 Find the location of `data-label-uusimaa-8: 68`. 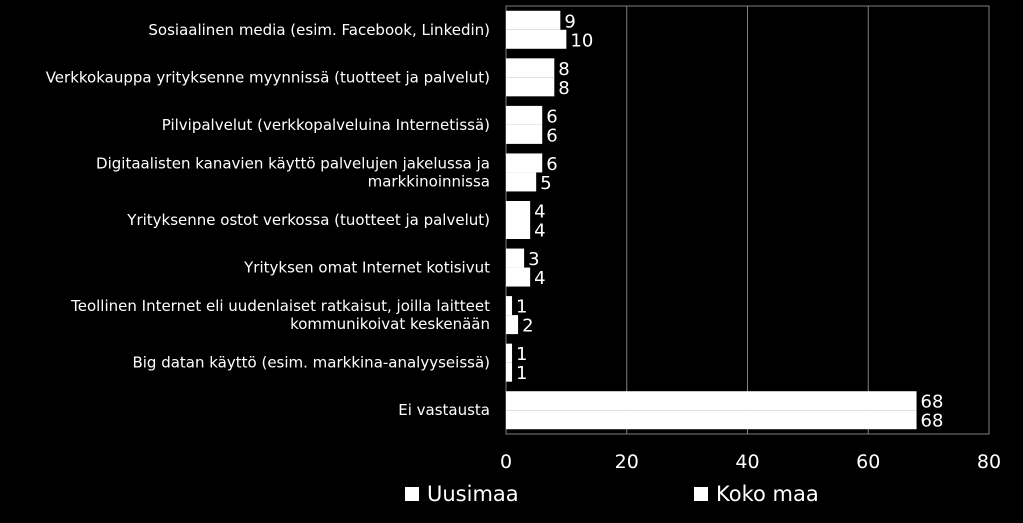

data-label-uusimaa-8: 68 is located at coordinates (932, 402).